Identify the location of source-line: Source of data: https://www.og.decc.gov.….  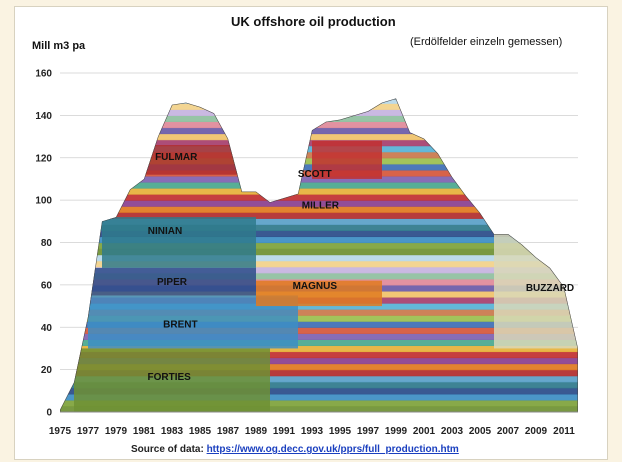
(295, 449).